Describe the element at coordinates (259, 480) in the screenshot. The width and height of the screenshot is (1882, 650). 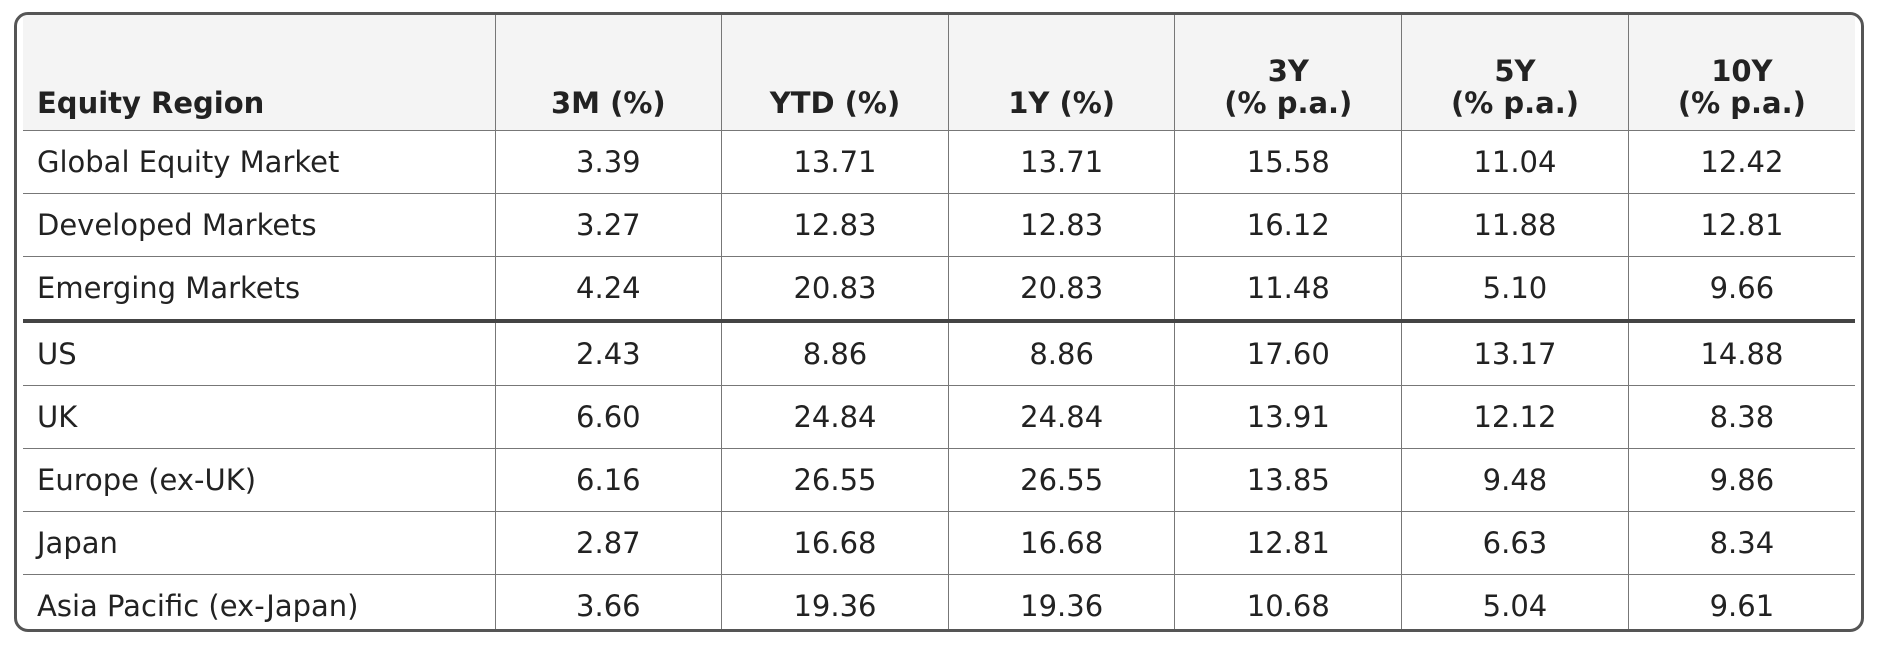
I see `region-cell: Europe (ex-UK)` at that location.